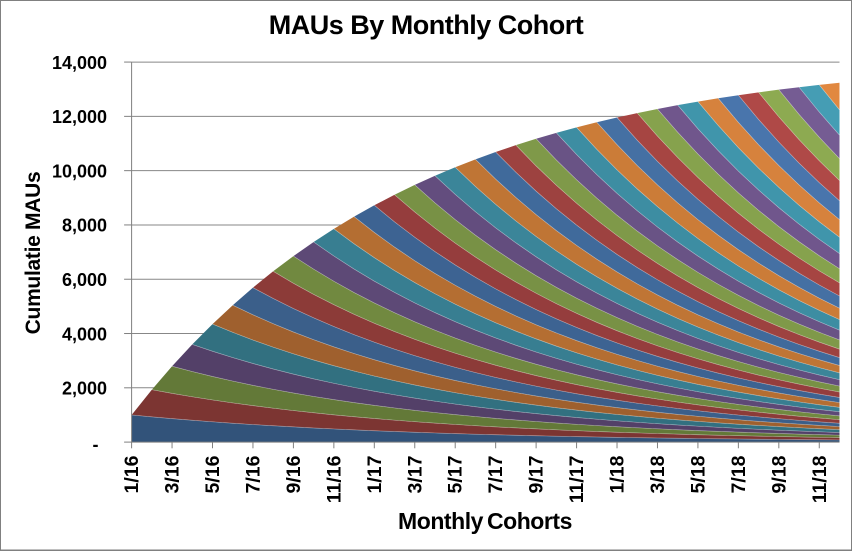  What do you see at coordinates (84, 389) in the screenshot?
I see `svg-text: 2,000` at bounding box center [84, 389].